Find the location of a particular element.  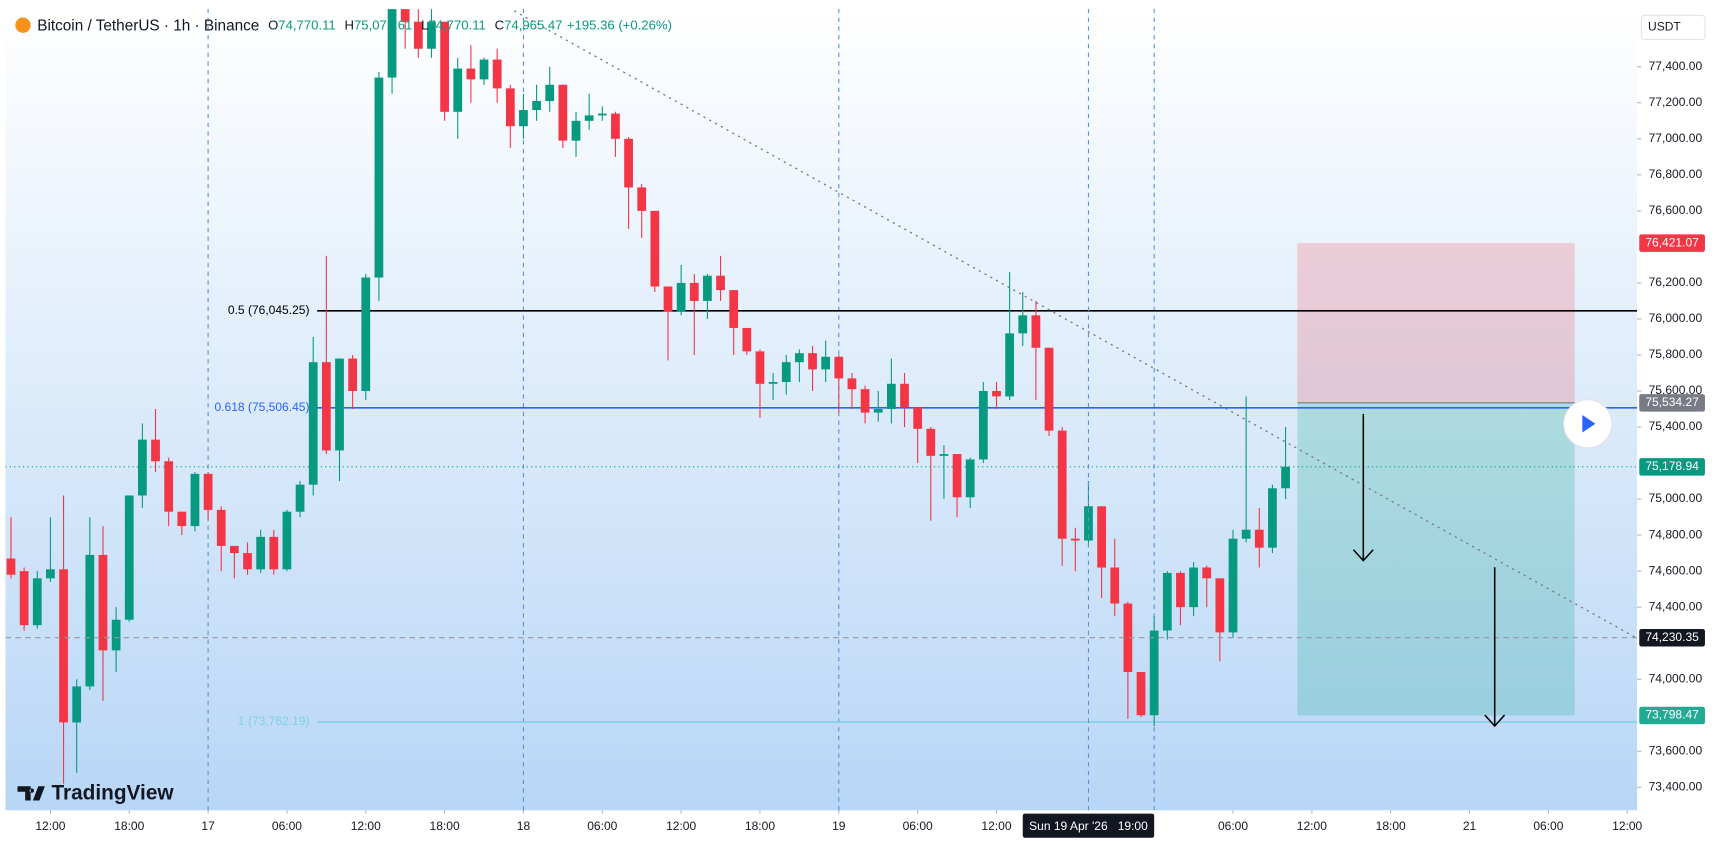

y-tick-label: 75,600.00 is located at coordinates (1676, 390).